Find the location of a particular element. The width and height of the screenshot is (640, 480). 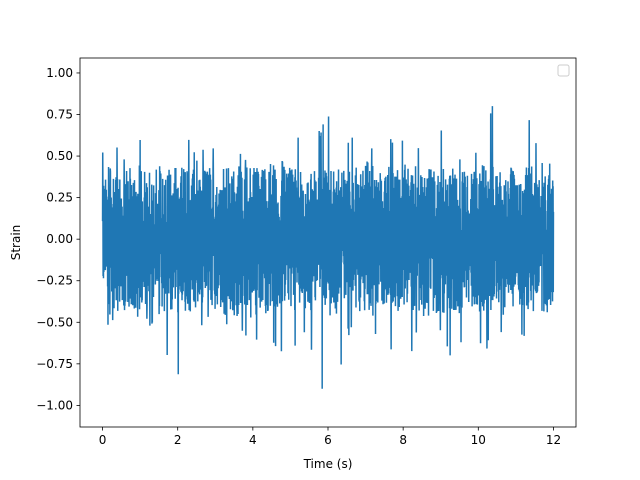

x-tick-label: 2 is located at coordinates (178, 440).